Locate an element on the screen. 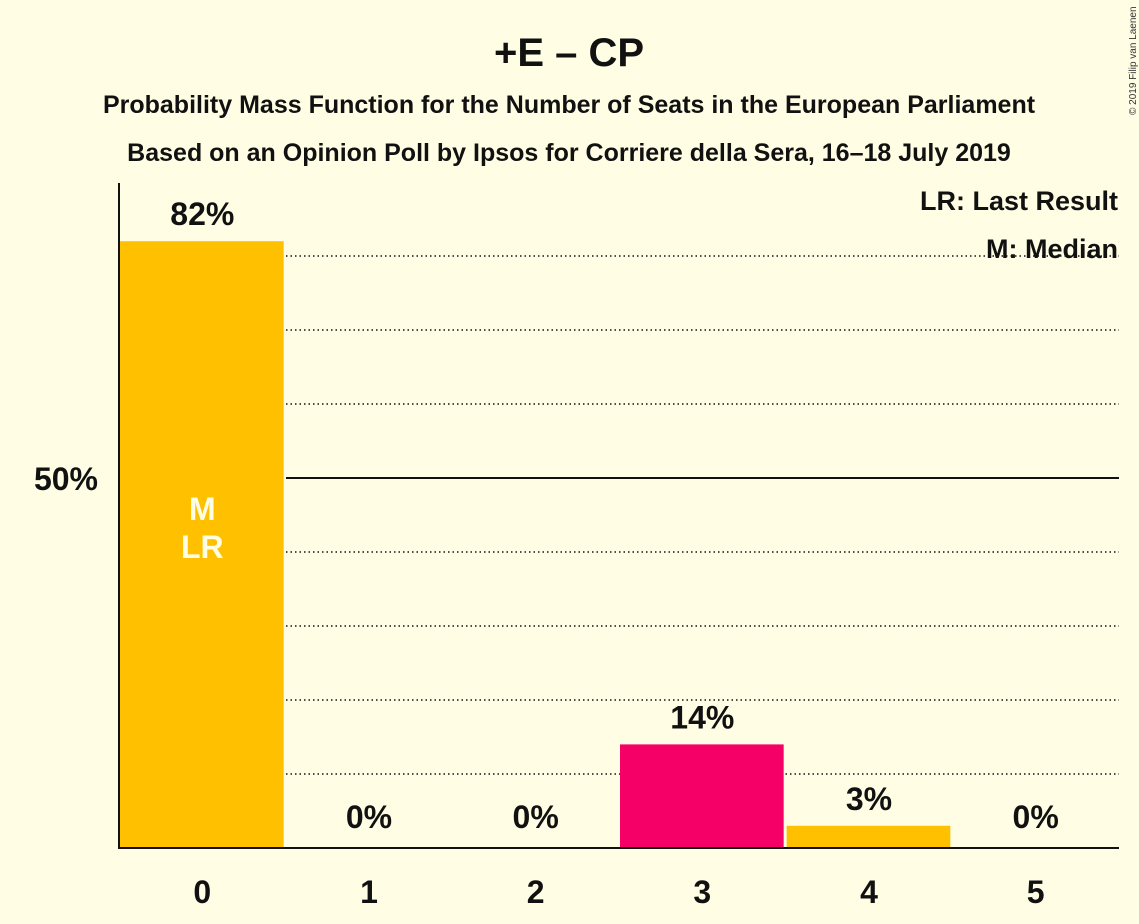  legend-median: M: Median is located at coordinates (1052, 249).